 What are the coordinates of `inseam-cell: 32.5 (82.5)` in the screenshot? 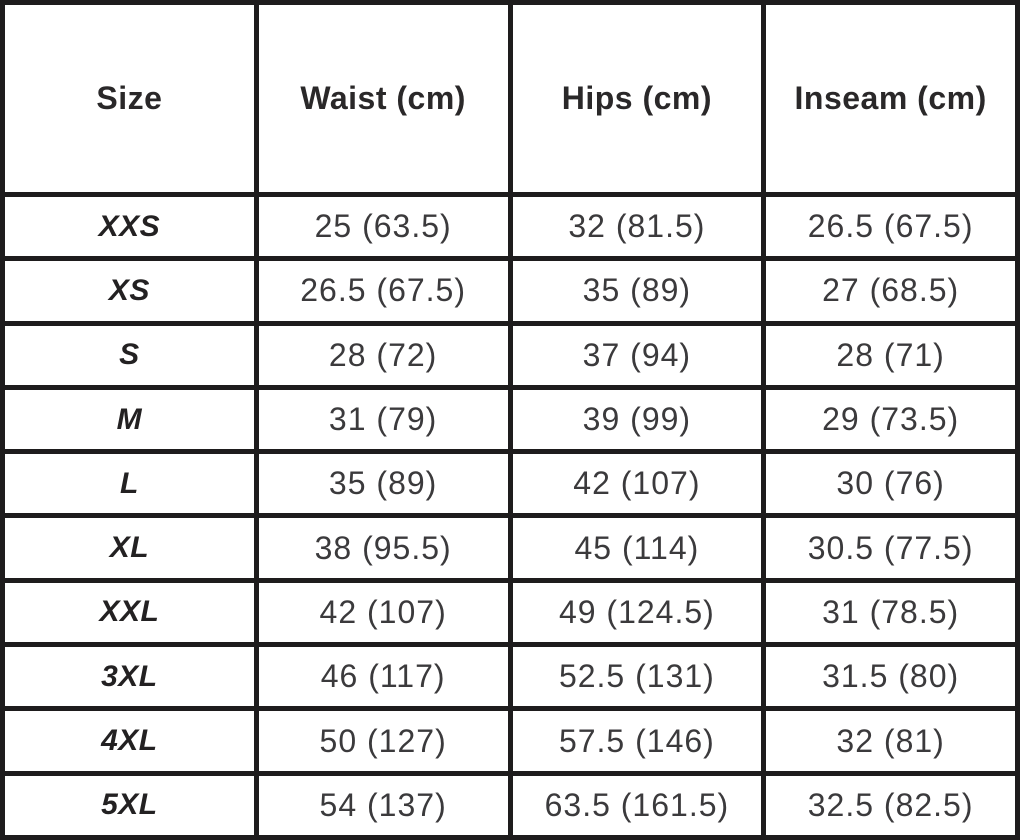 It's located at (890, 805).